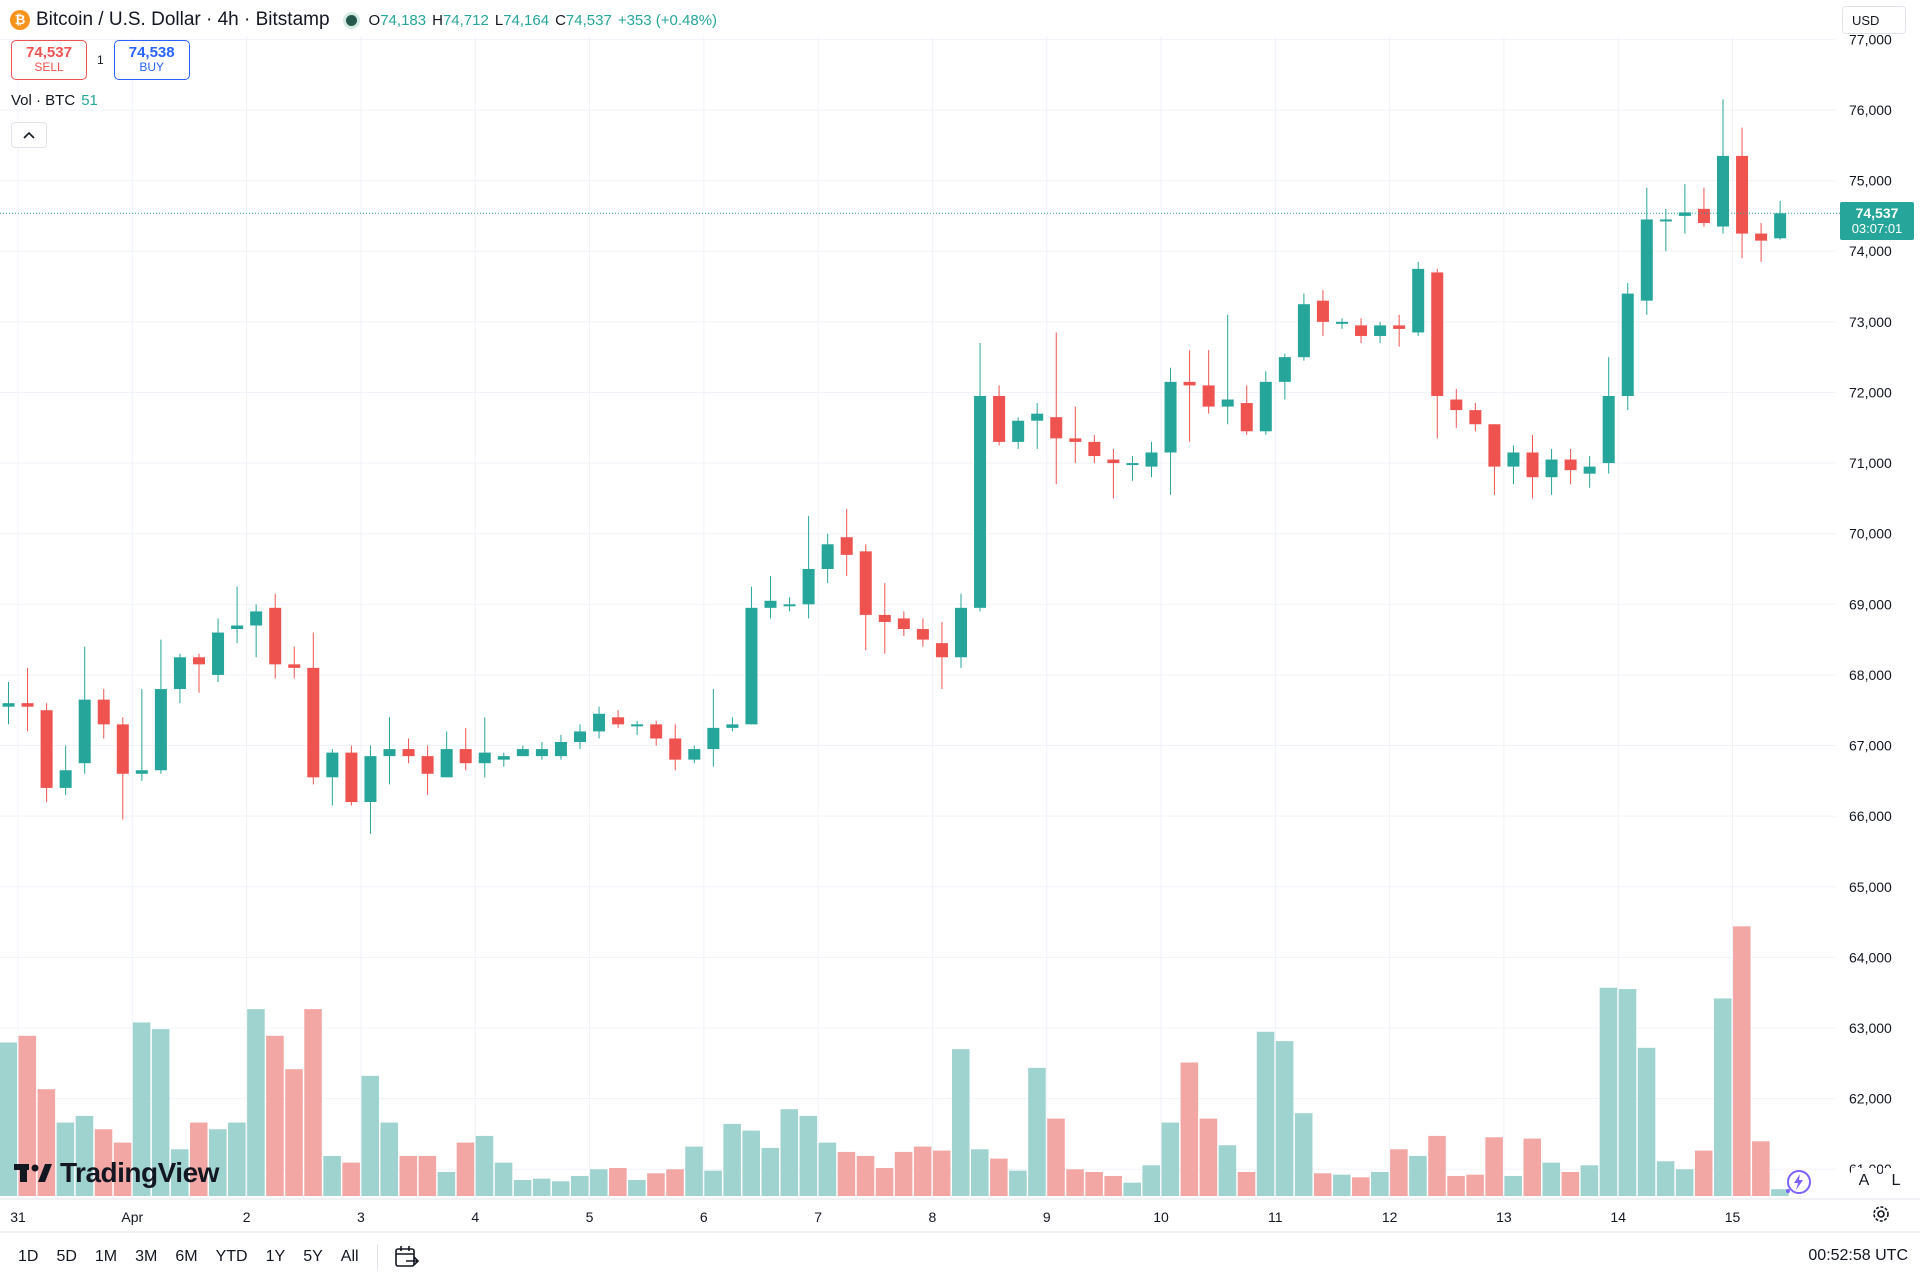  Describe the element at coordinates (275, 1256) in the screenshot. I see `range-1y: 1Y` at that location.